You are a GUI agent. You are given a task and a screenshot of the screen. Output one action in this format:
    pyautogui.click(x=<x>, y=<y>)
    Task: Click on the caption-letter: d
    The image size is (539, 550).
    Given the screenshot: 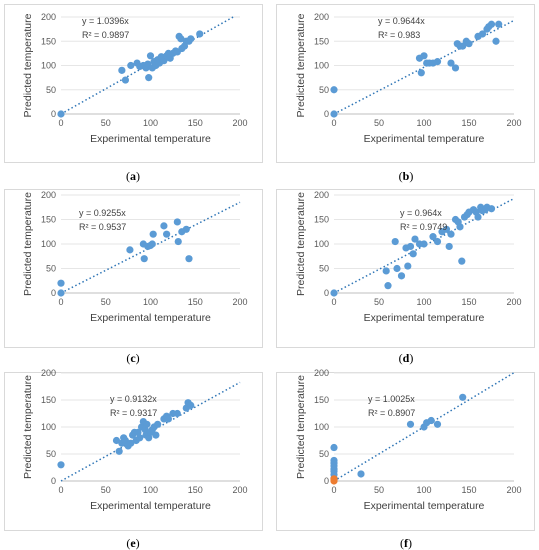 What is the action you would take?
    pyautogui.click(x=406, y=358)
    